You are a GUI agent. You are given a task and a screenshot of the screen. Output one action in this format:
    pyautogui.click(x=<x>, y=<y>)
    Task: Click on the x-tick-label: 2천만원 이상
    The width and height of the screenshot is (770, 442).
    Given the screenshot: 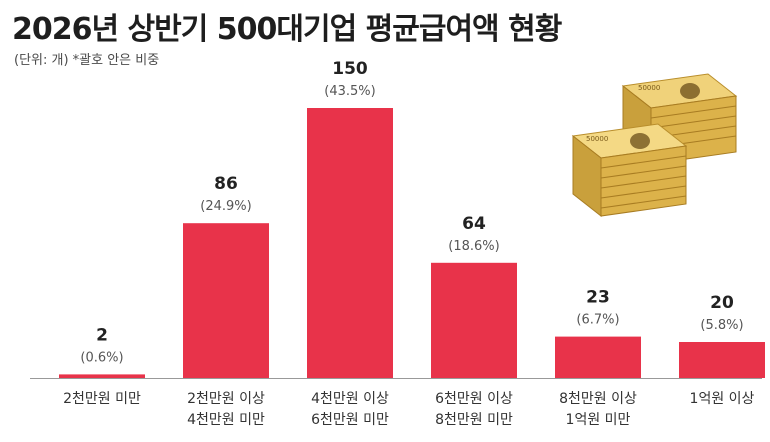 What is the action you would take?
    pyautogui.click(x=226, y=399)
    